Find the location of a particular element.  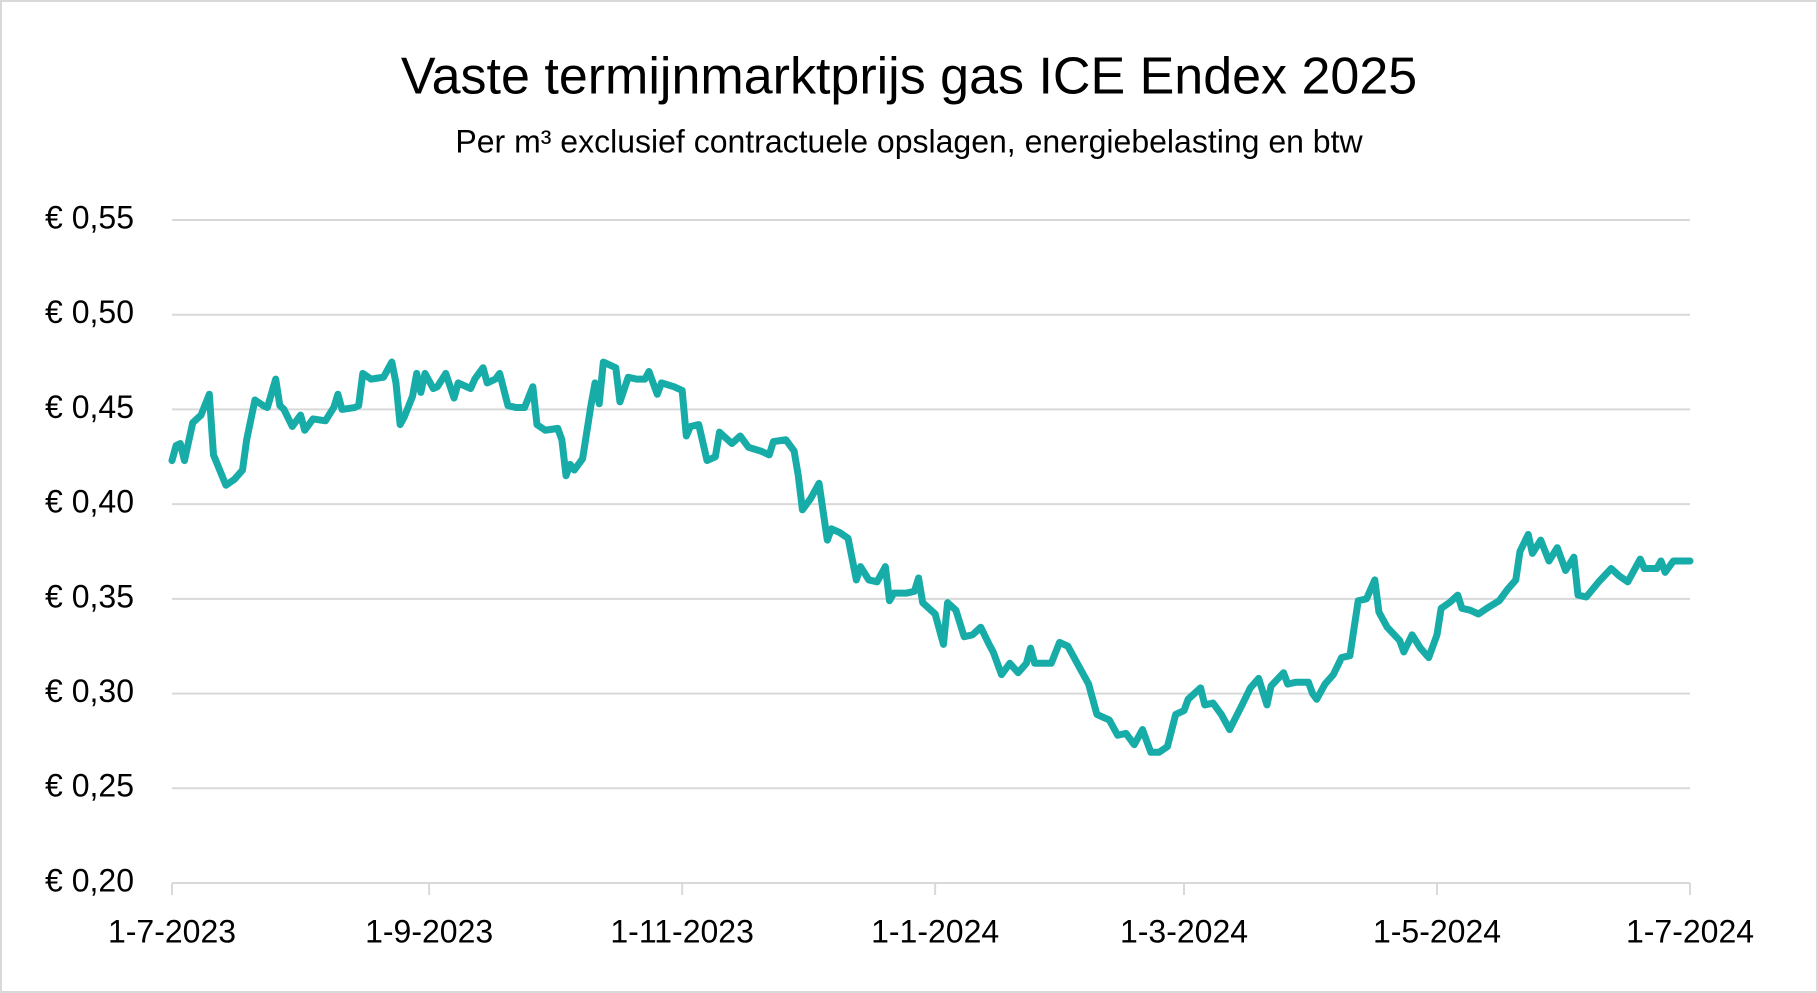

y-tick-label: € 0,50 is located at coordinates (89, 312).